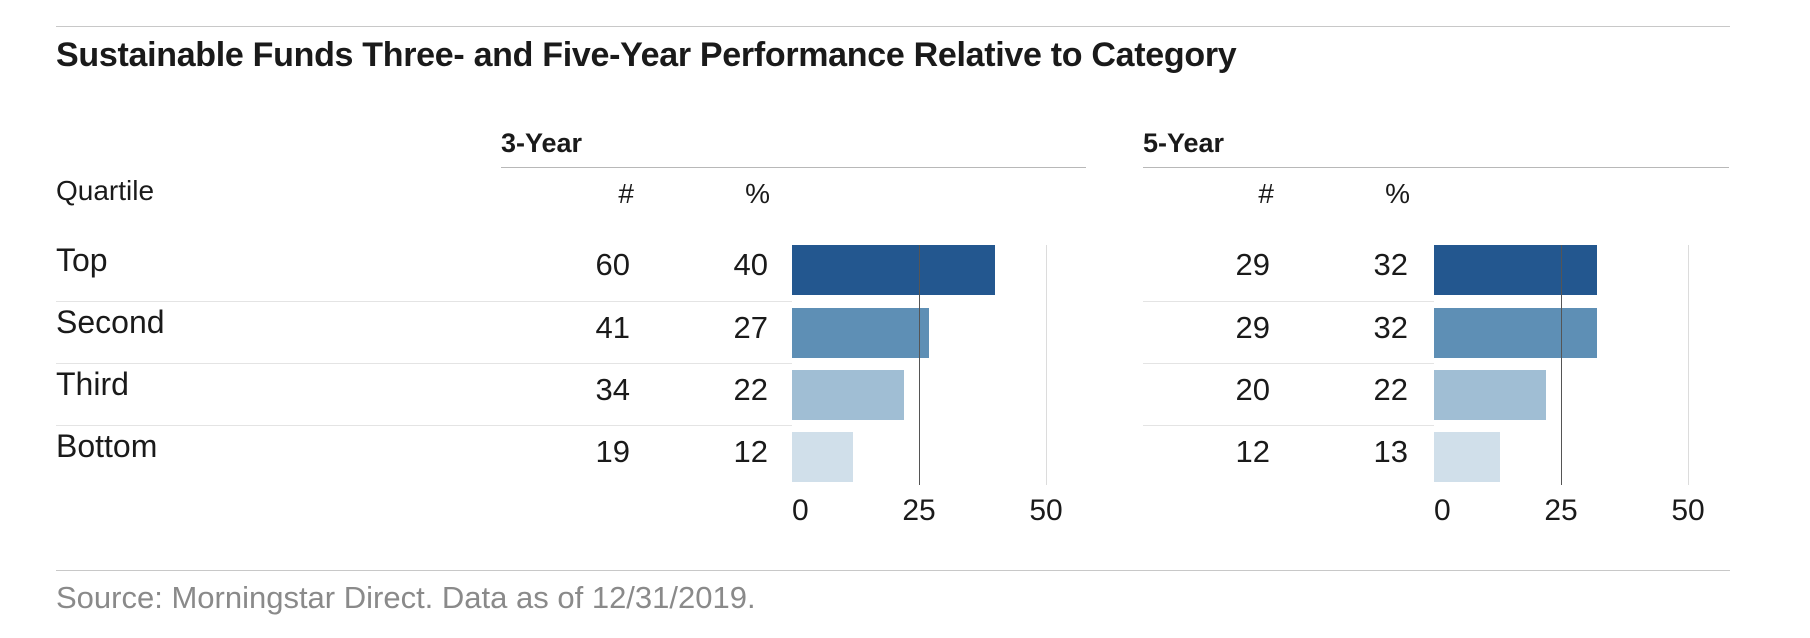  Describe the element at coordinates (919, 510) in the screenshot. I see `x-tick-3-year-25: 25` at that location.